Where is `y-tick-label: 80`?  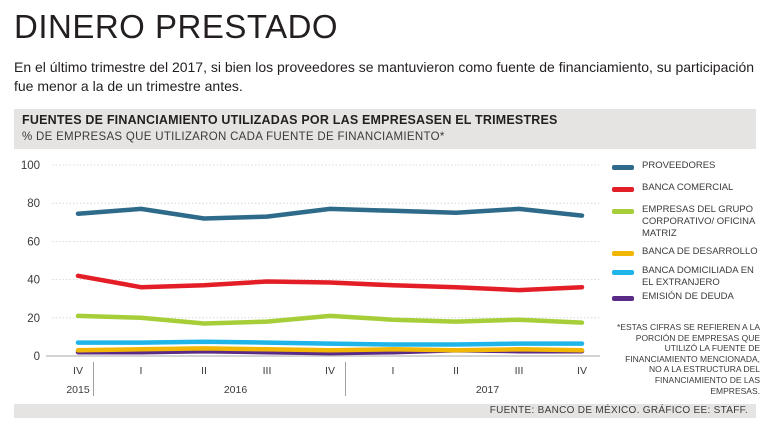
y-tick-label: 80 is located at coordinates (33, 204).